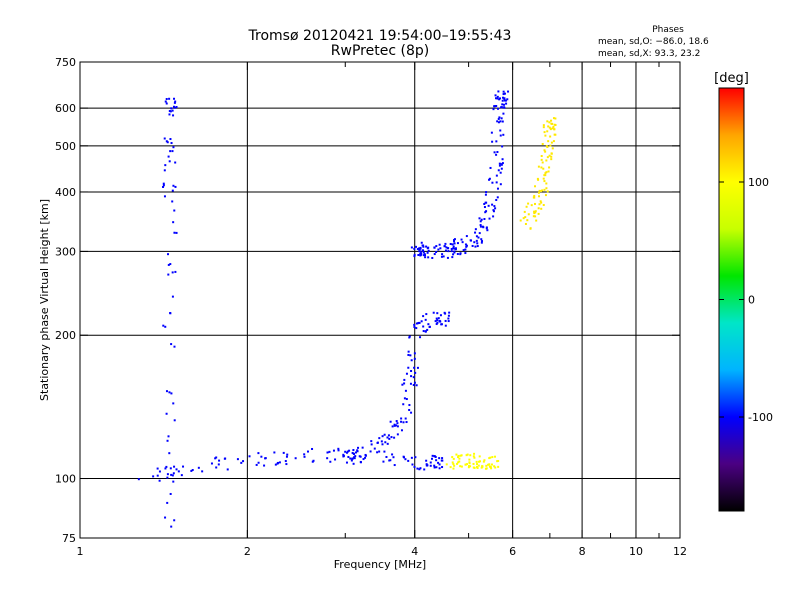 The height and width of the screenshot is (600, 800). What do you see at coordinates (760, 417) in the screenshot?
I see `colorbar-tick-label: -100` at bounding box center [760, 417].